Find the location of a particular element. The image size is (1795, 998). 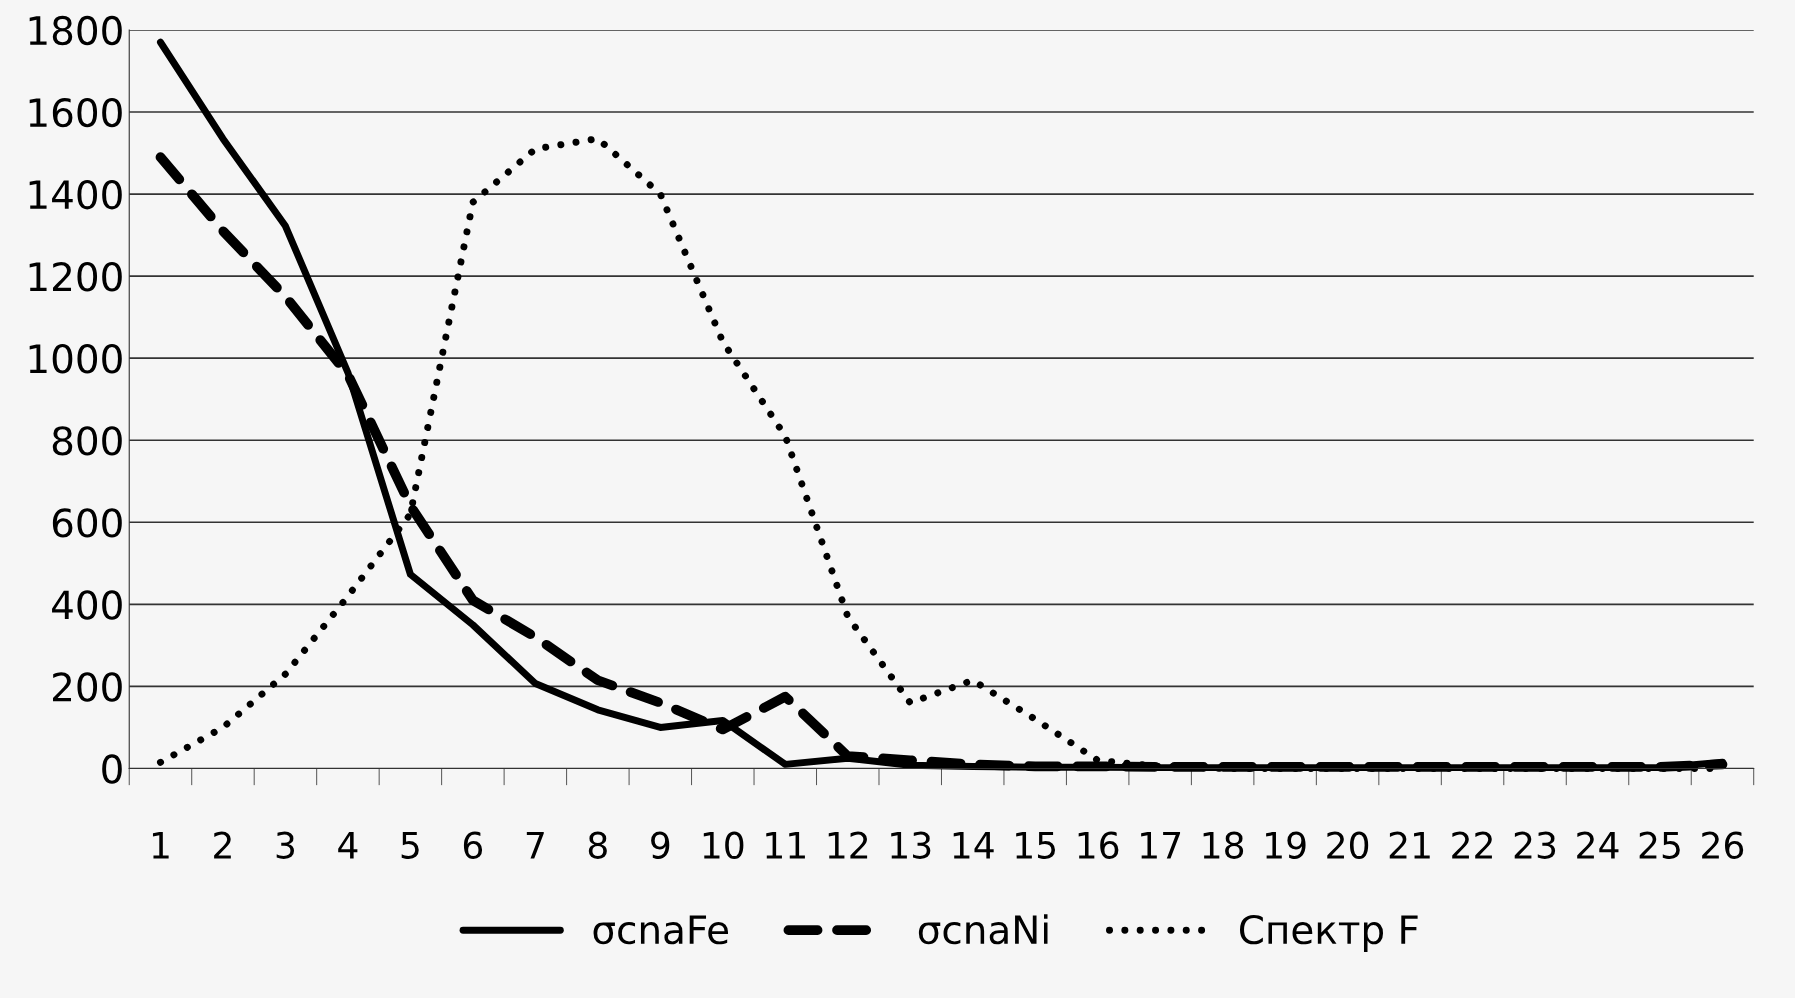

y-tick-label: 200 is located at coordinates (87, 687).